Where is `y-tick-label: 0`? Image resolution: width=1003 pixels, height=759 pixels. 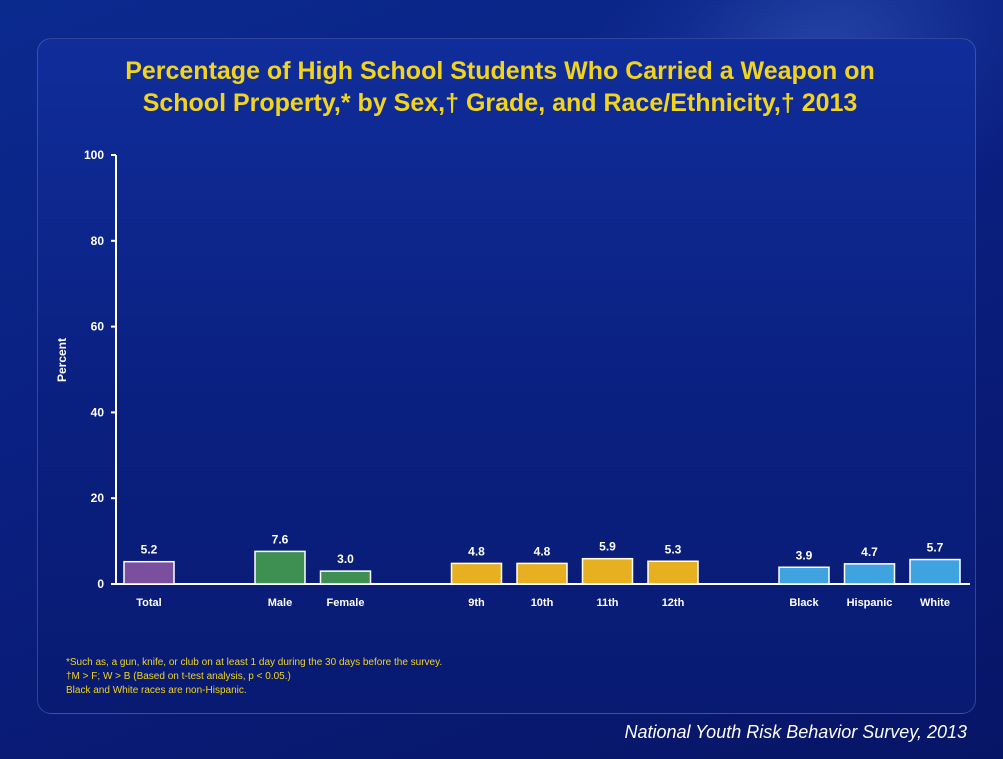 y-tick-label: 0 is located at coordinates (100, 584).